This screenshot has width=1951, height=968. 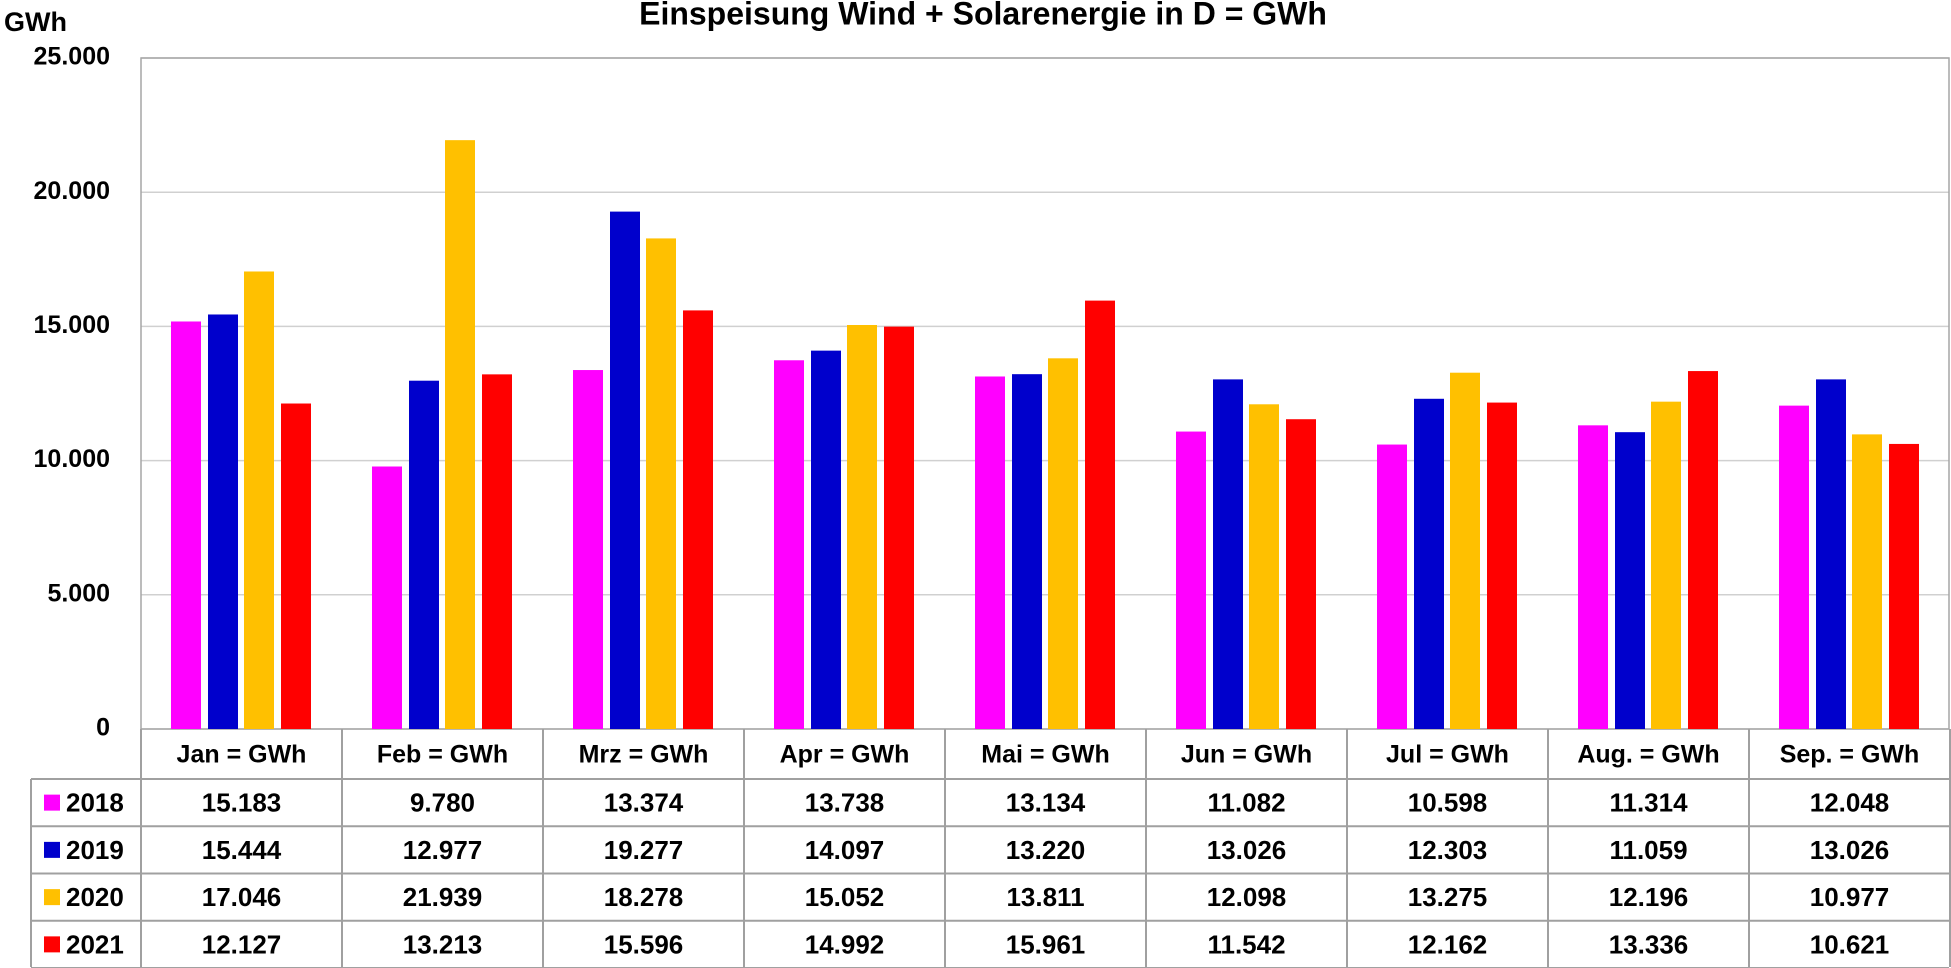 What do you see at coordinates (644, 850) in the screenshot?
I see `table-value: 19.277` at bounding box center [644, 850].